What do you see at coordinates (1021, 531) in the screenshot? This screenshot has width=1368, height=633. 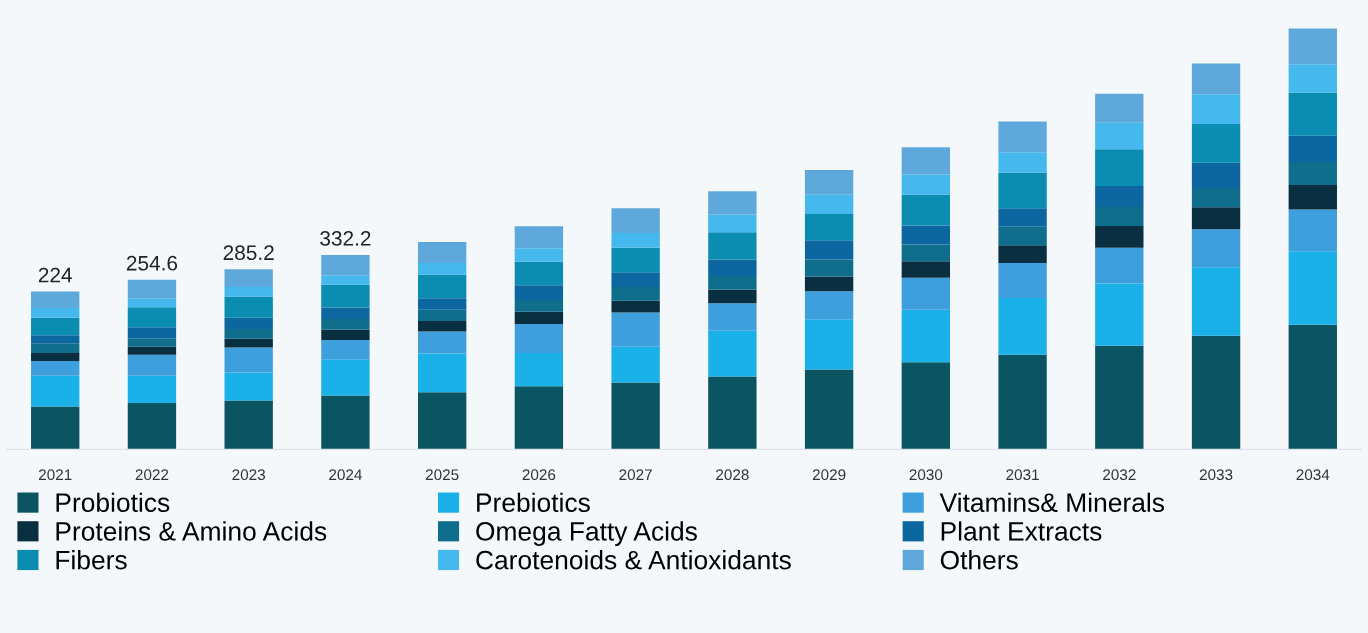 I see `legend-label: Plant Extracts` at bounding box center [1021, 531].